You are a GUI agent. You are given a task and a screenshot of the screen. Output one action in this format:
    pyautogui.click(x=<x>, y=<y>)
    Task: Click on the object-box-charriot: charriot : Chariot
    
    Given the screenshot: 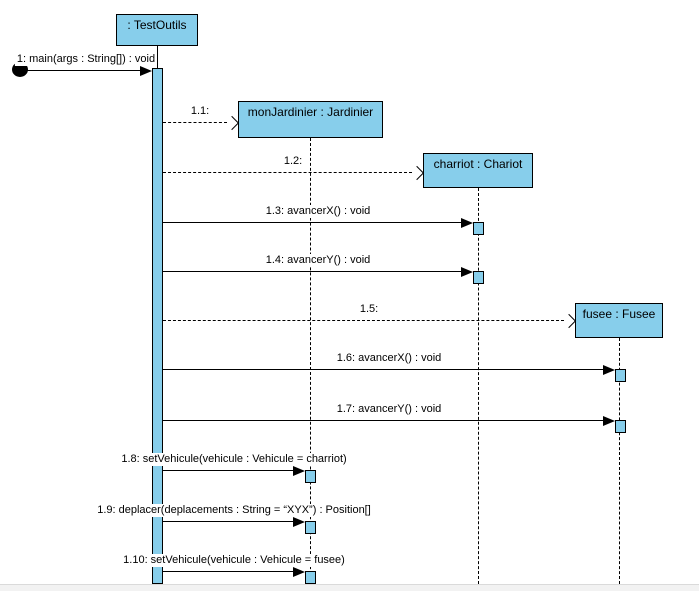 What is the action you would take?
    pyautogui.click(x=478, y=170)
    